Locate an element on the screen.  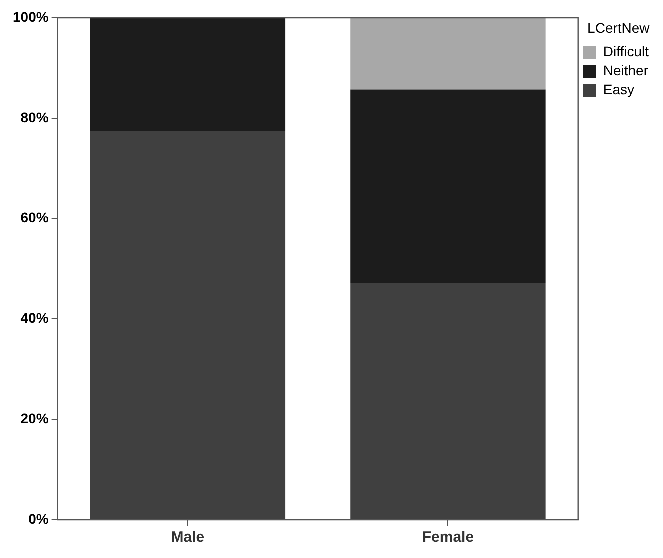
y-tick-label: 40% is located at coordinates (35, 318).